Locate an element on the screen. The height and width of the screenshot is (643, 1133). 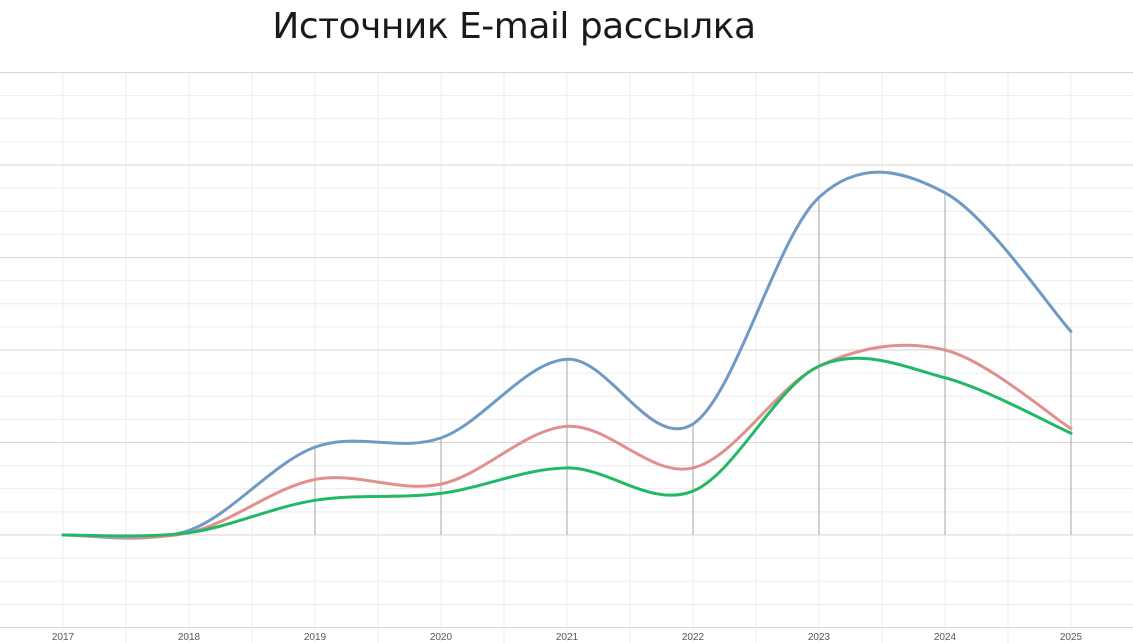
x-tick-label: 2021 is located at coordinates (567, 637).